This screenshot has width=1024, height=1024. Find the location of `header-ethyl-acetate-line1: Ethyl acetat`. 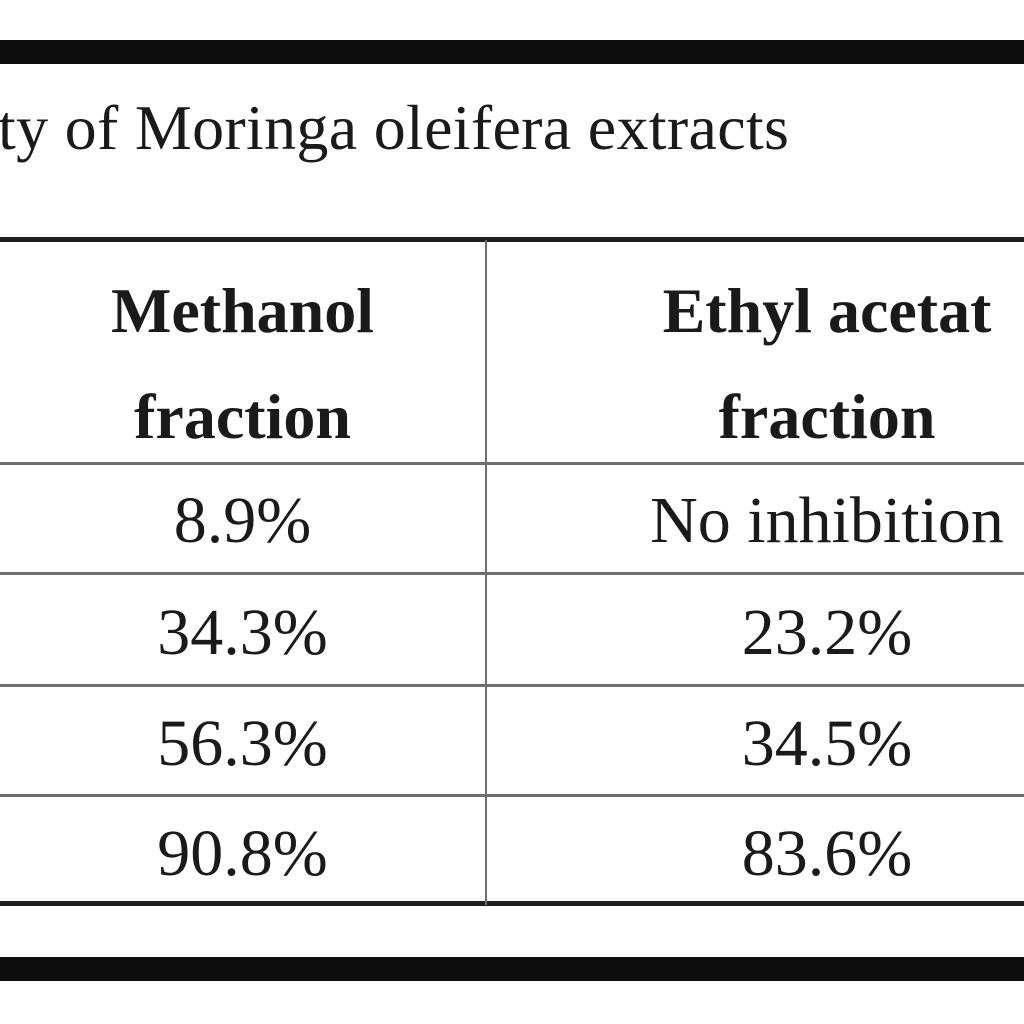

header-ethyl-acetate-line1: Ethyl acetat is located at coordinates (827, 310).